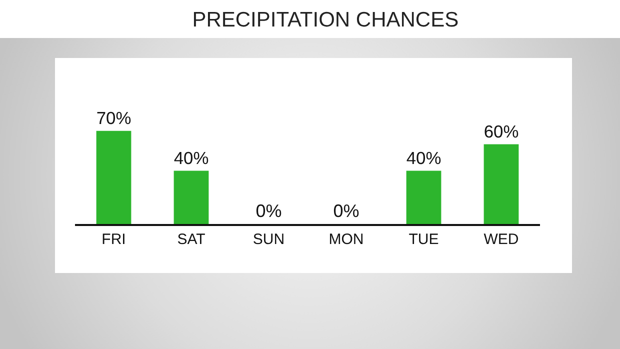 The width and height of the screenshot is (620, 349). I want to click on x-tick-label: TUE, so click(423, 239).